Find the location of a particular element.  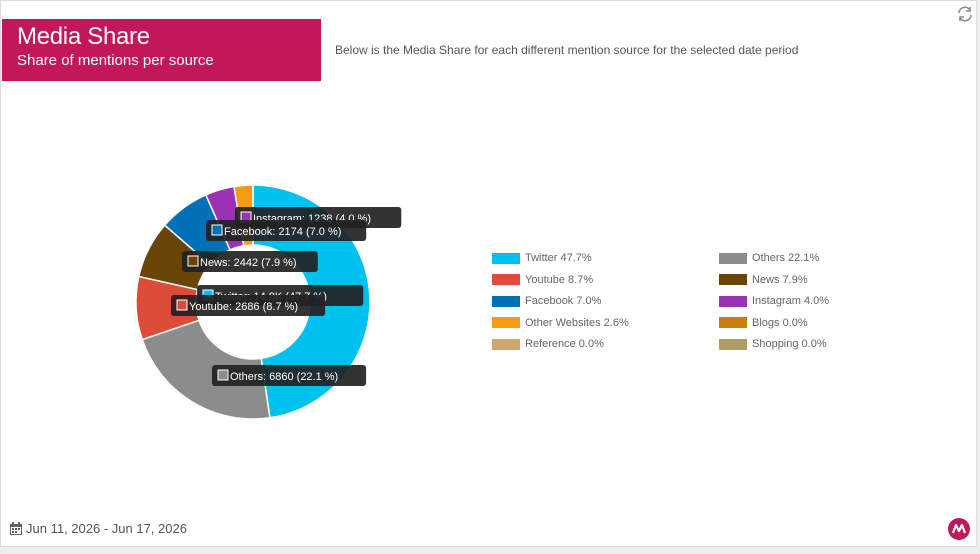

legend-label: Blogs 0.0% is located at coordinates (780, 322).